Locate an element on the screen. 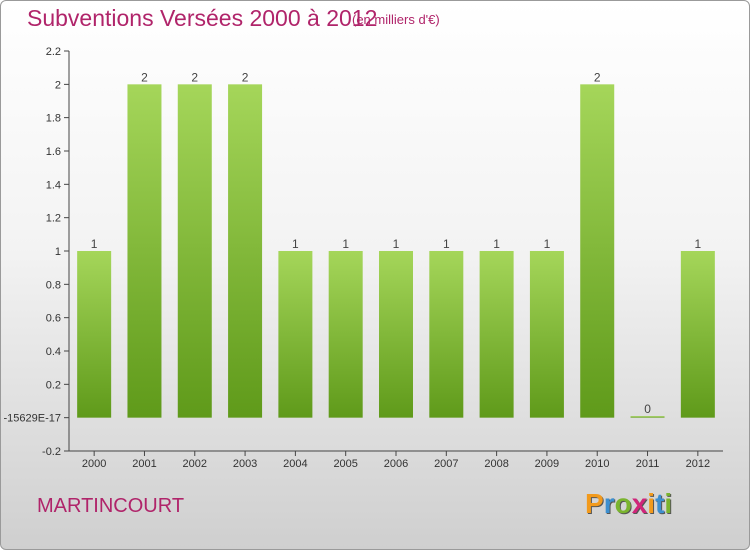 This screenshot has width=750, height=550. chart-unit-subtitle: (en milliers d'€) is located at coordinates (396, 19).